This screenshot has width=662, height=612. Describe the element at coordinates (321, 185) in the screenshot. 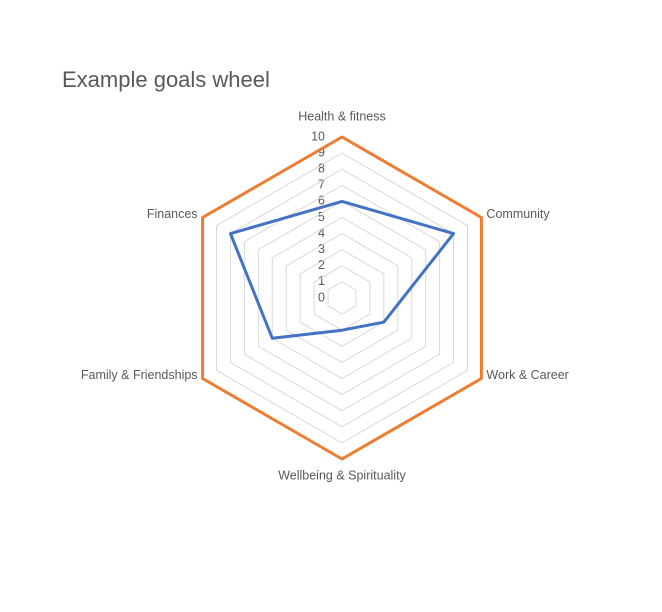

I see `r-tick-label: 7` at that location.